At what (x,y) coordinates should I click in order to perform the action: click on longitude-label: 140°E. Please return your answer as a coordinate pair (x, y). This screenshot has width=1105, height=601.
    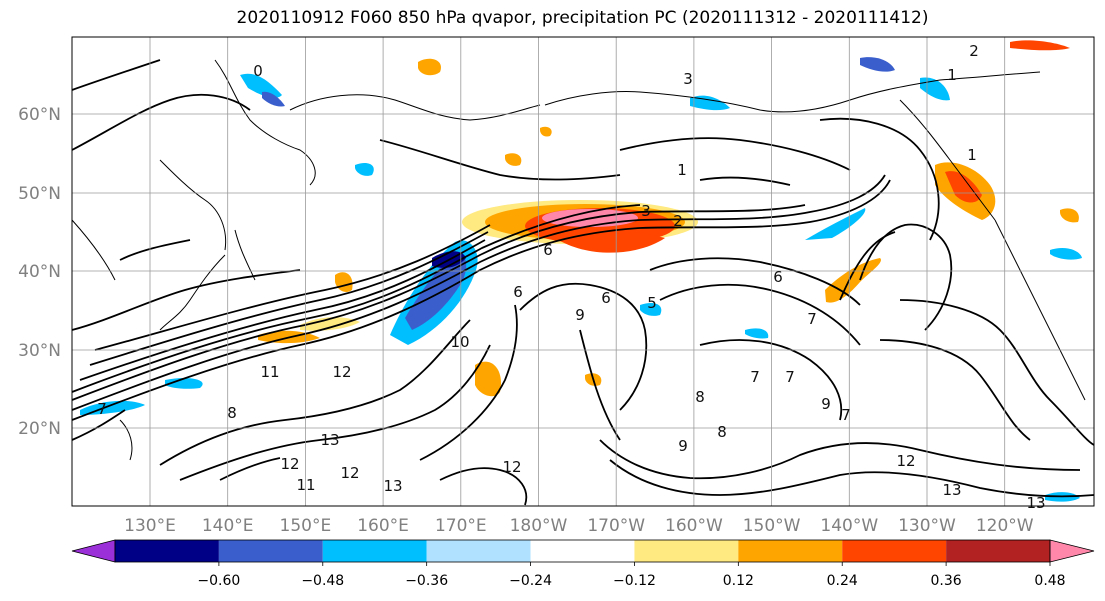
    Looking at the image, I should click on (228, 526).